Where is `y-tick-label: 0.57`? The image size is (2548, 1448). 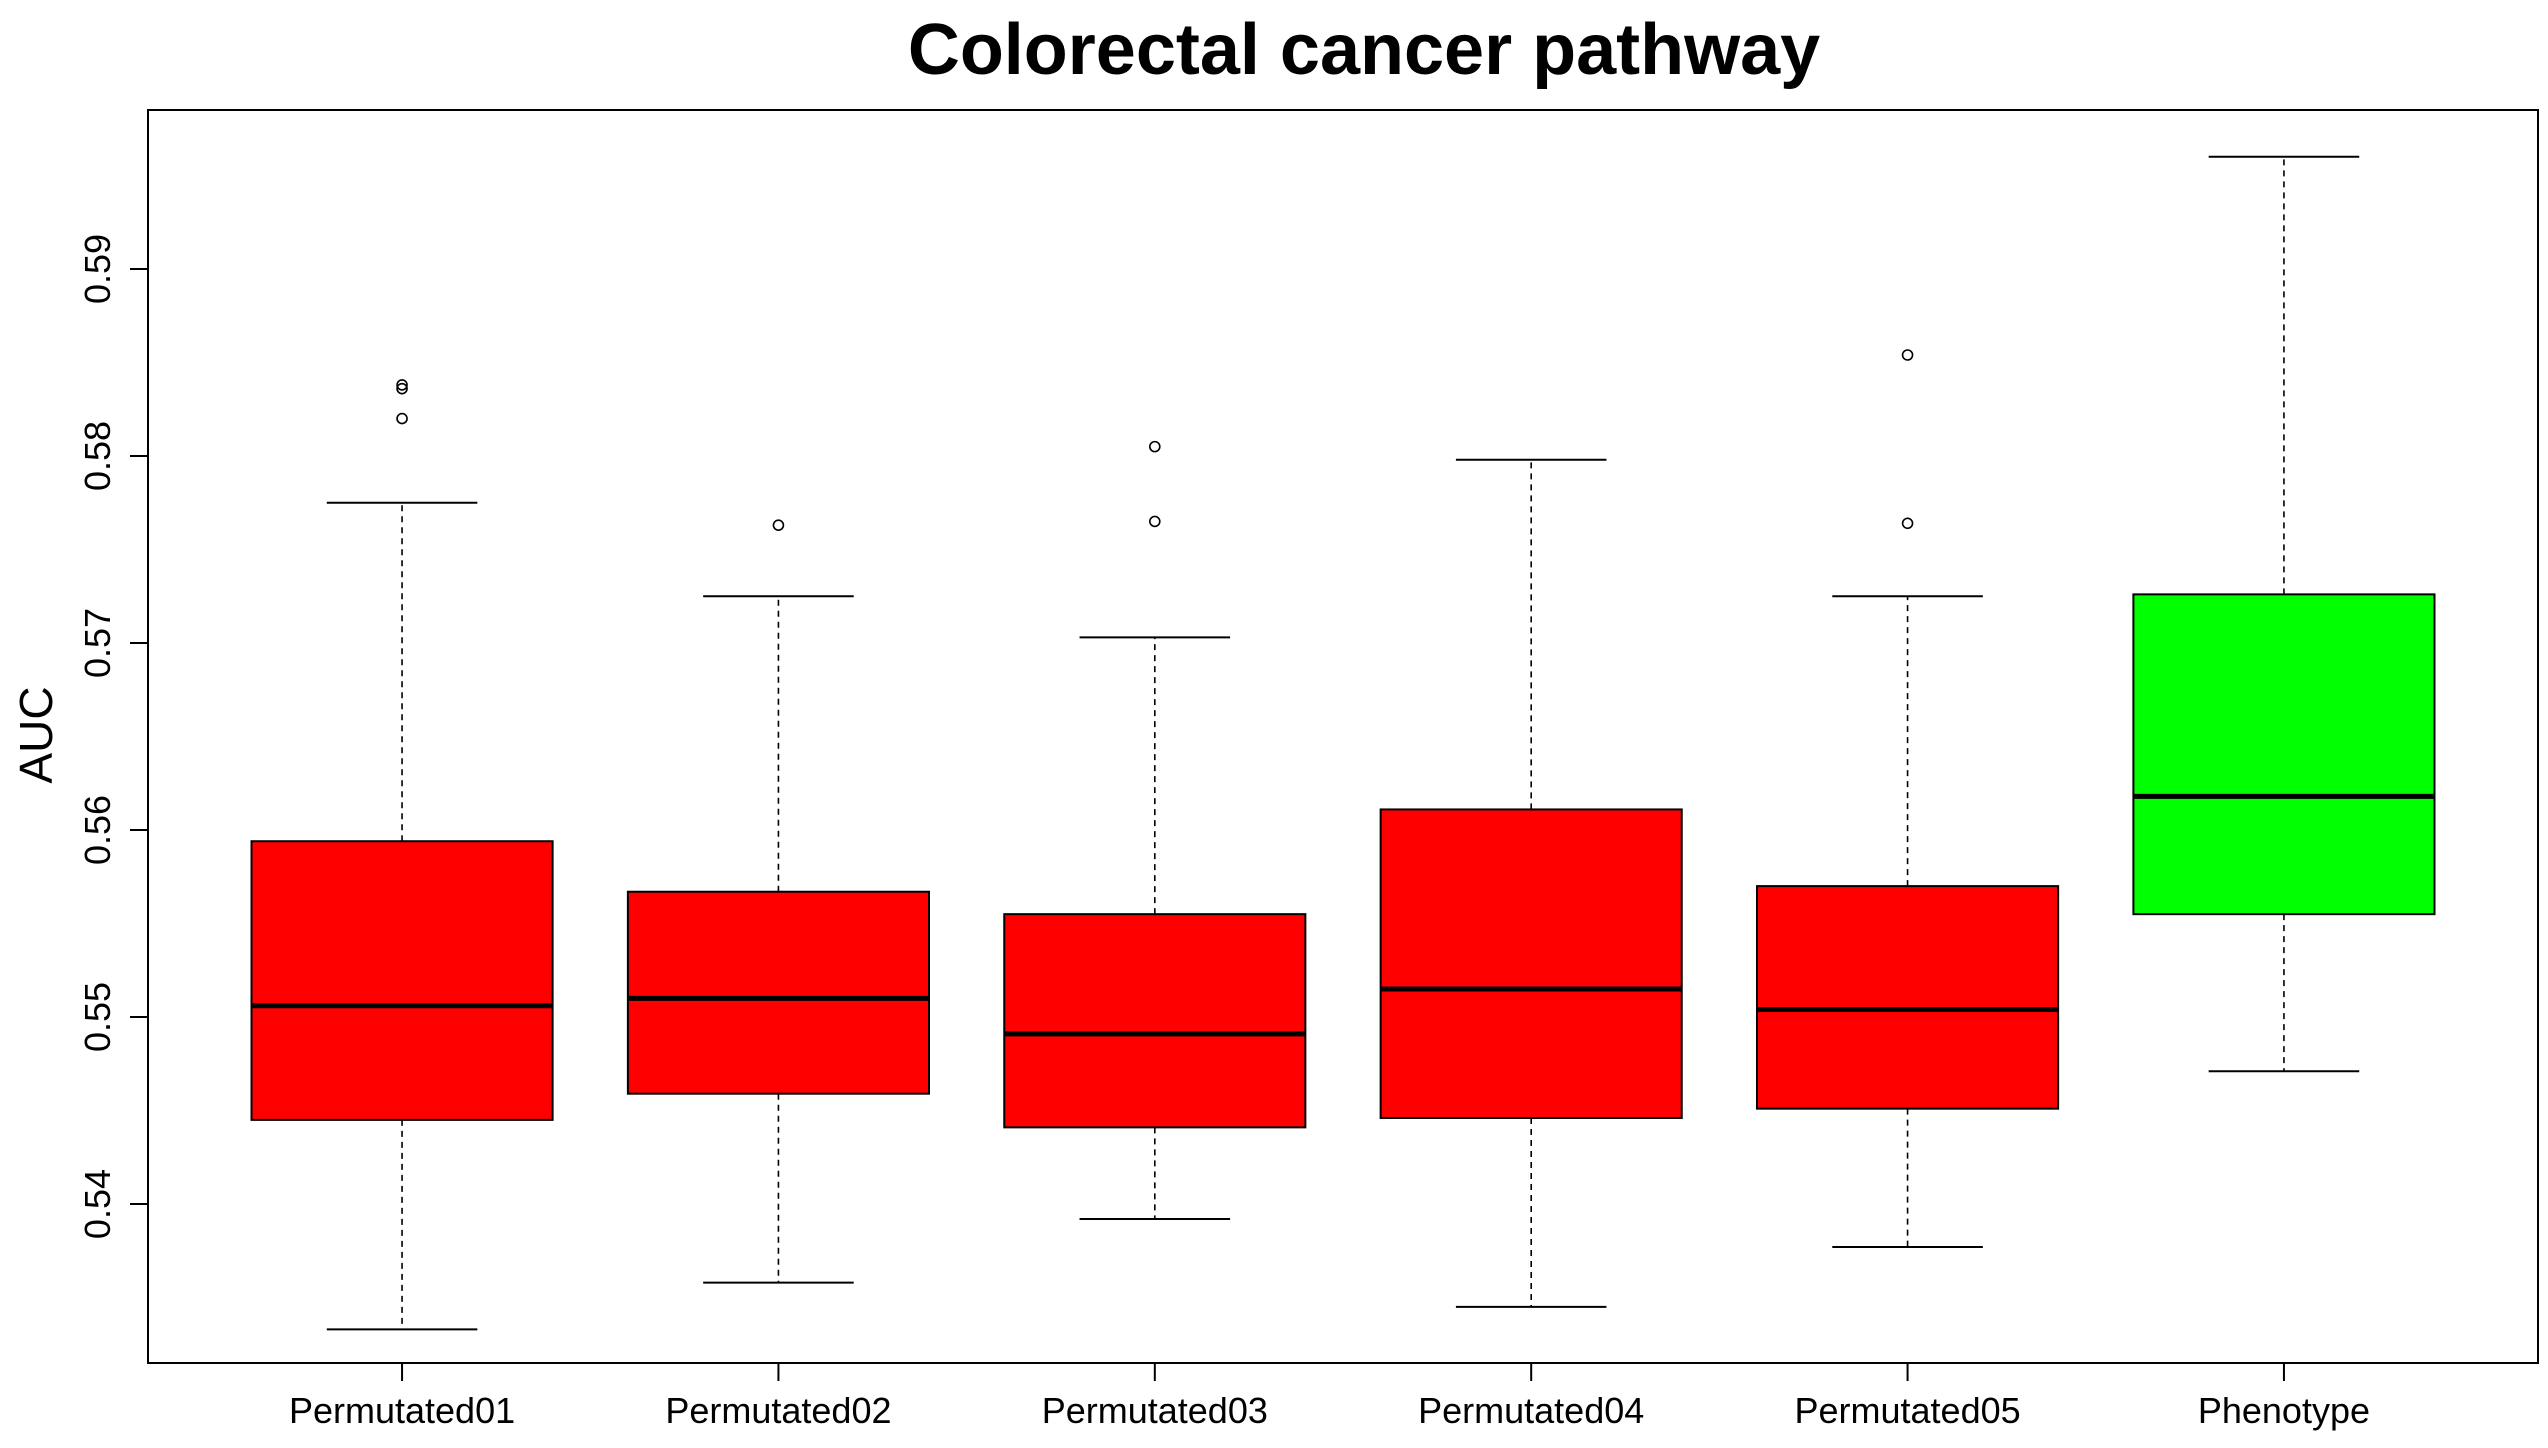 y-tick-label: 0.57 is located at coordinates (97, 643).